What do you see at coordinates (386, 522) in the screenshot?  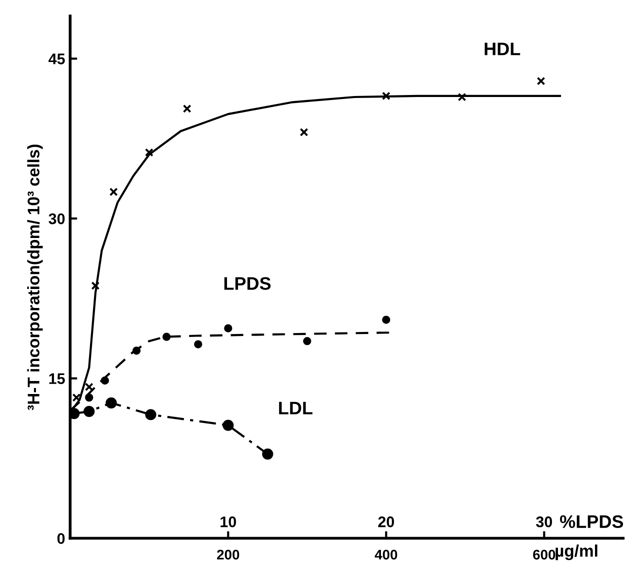 I see `x-tick-label: 20` at bounding box center [386, 522].